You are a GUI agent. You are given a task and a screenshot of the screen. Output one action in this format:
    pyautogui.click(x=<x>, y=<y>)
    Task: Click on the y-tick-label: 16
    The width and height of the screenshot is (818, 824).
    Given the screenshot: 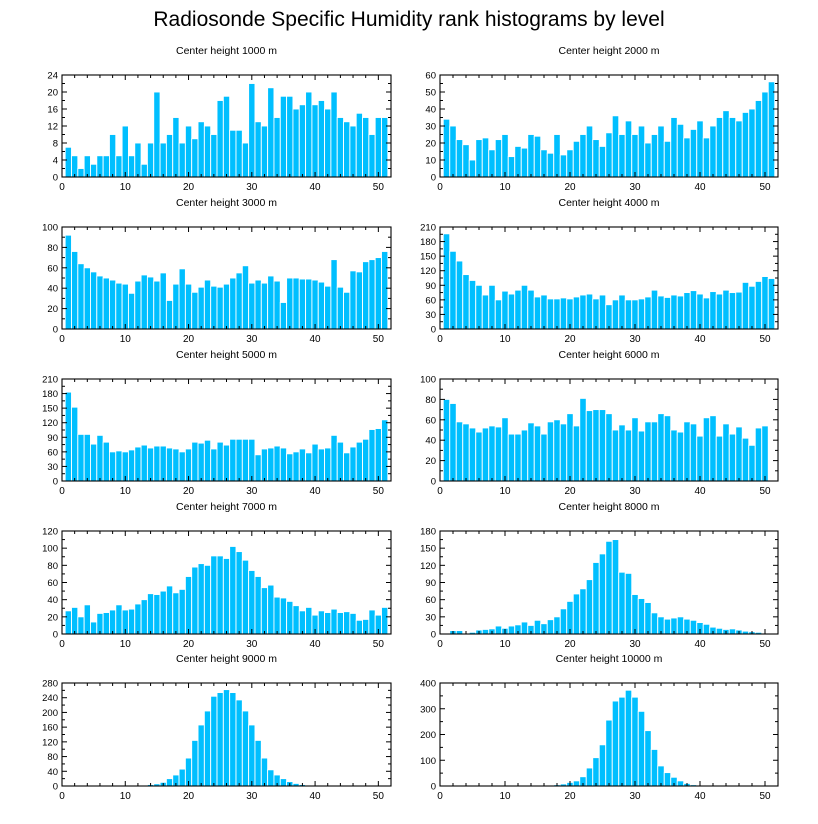 What is the action you would take?
    pyautogui.click(x=52, y=110)
    